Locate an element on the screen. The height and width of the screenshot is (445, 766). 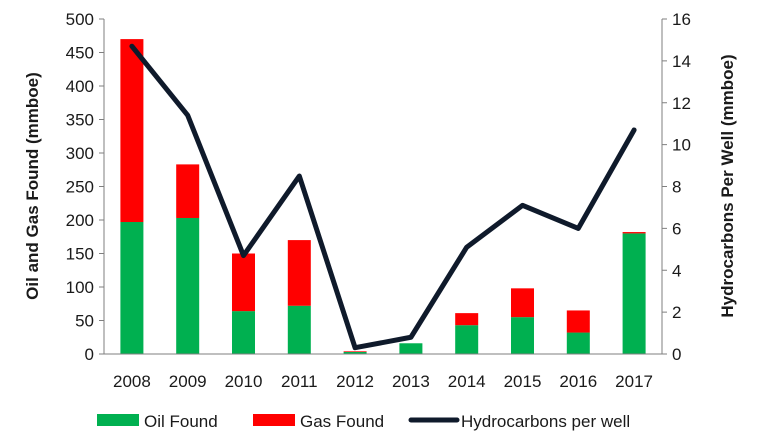
left-tick-label: 300 is located at coordinates (80, 153).